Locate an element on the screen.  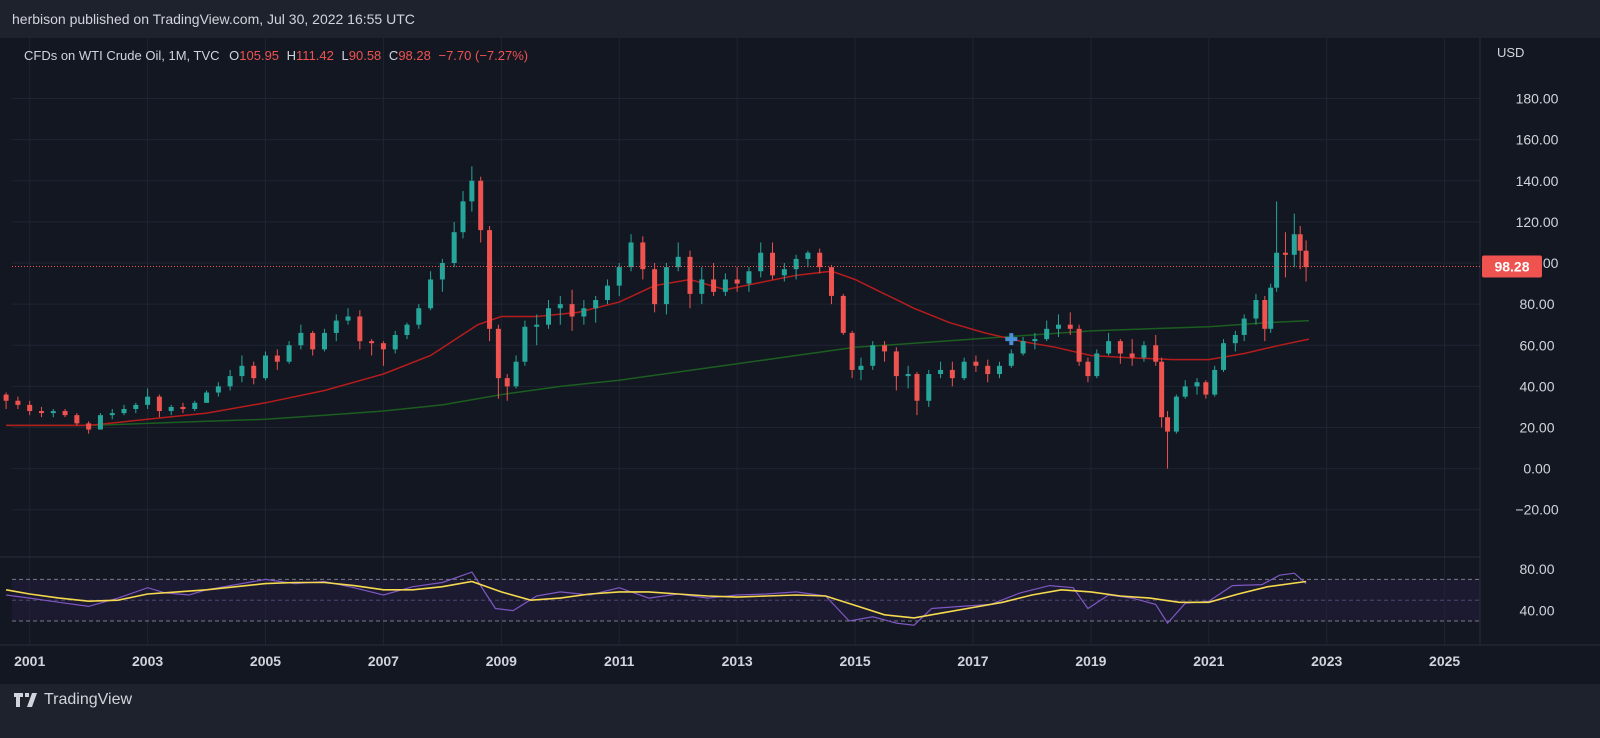
rsi-line is located at coordinates (656, 598).